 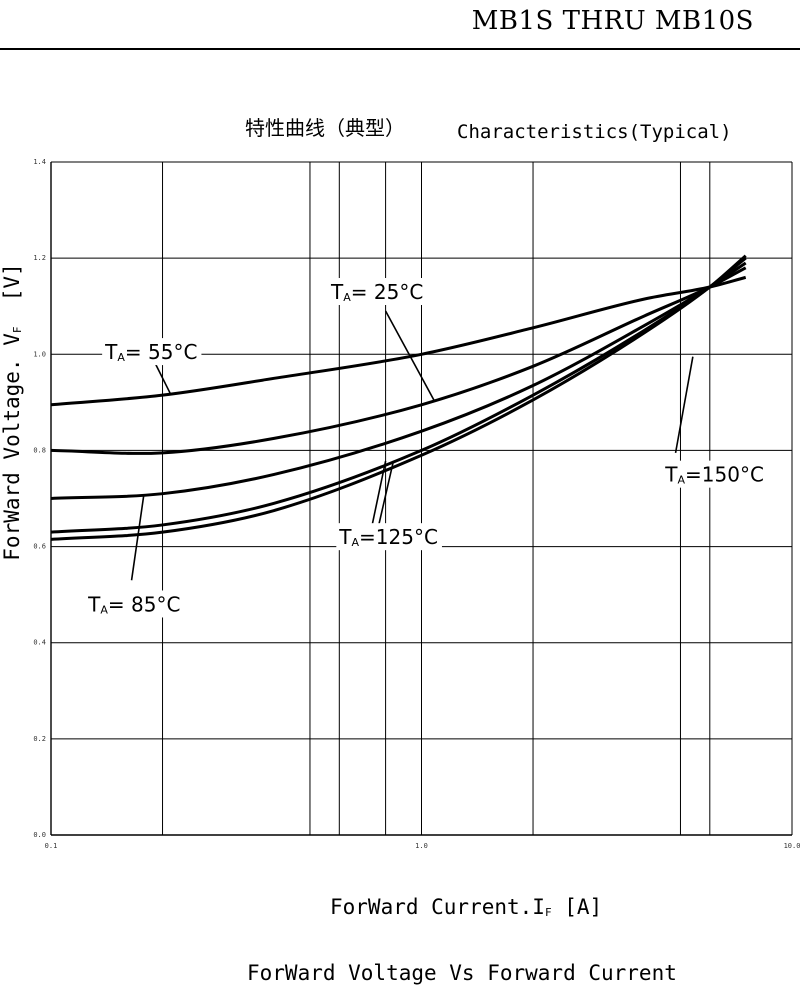 What do you see at coordinates (12, 282) in the screenshot?
I see `y-axis-label-unit: [V]` at bounding box center [12, 282].